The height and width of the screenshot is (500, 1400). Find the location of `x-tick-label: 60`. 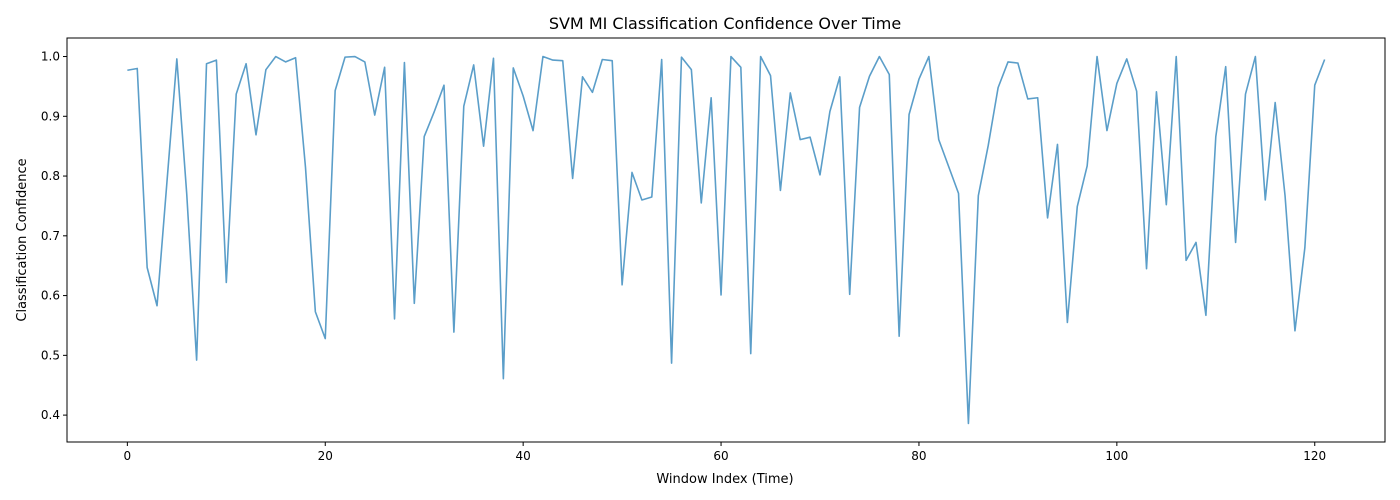

x-tick-label: 60 is located at coordinates (720, 456).